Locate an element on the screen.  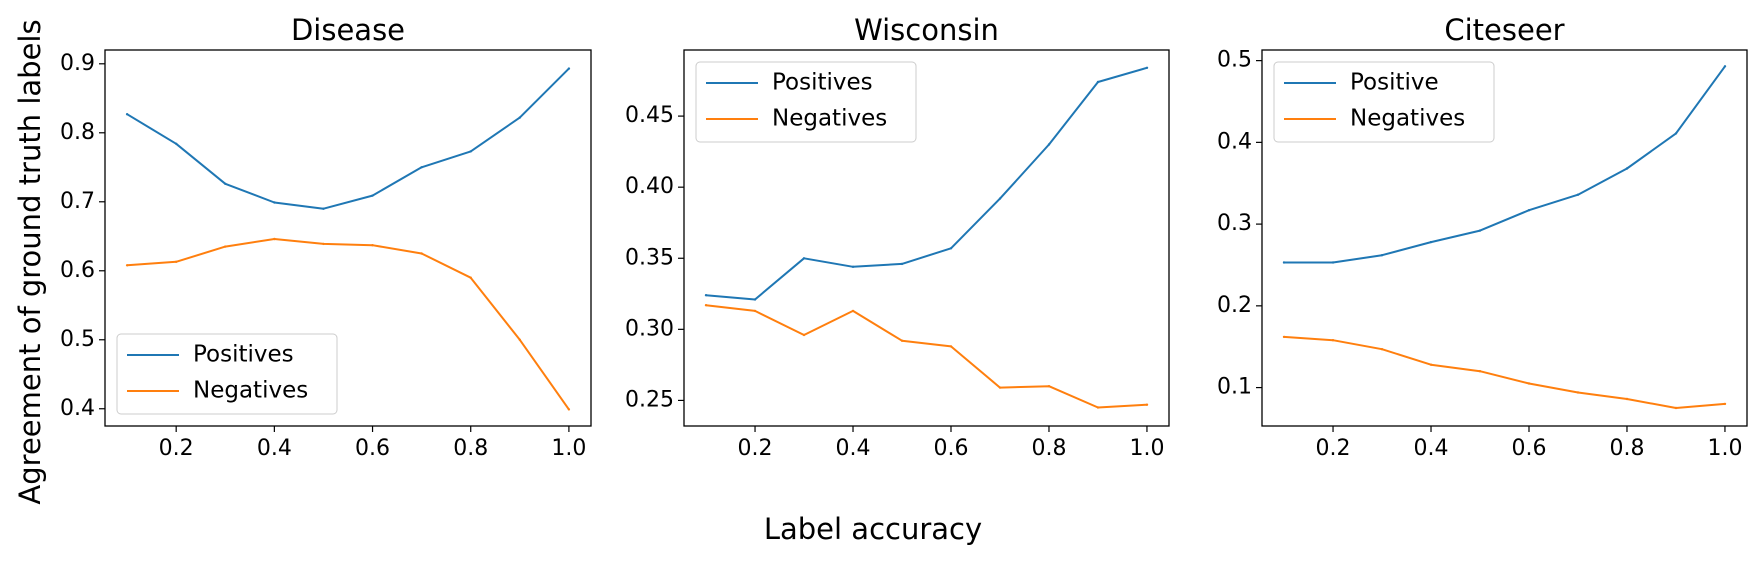
y-tick-label: 0.8 is located at coordinates (77, 132).